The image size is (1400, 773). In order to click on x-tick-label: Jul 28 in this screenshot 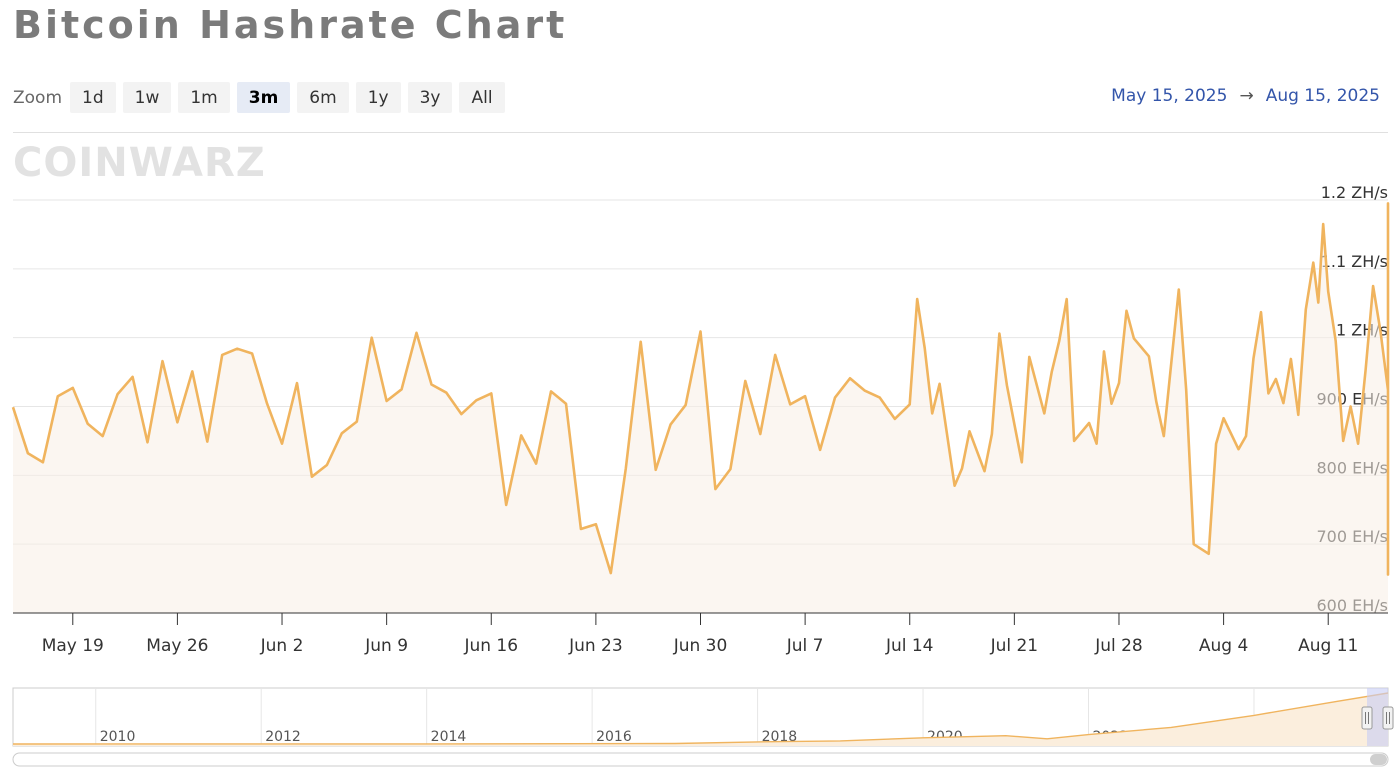, I will do `click(1118, 646)`.